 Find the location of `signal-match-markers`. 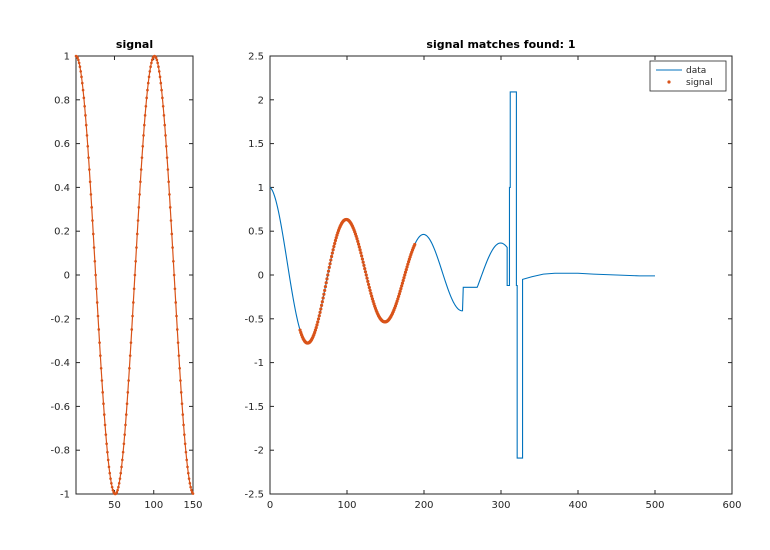

signal-match-markers is located at coordinates (357, 281).